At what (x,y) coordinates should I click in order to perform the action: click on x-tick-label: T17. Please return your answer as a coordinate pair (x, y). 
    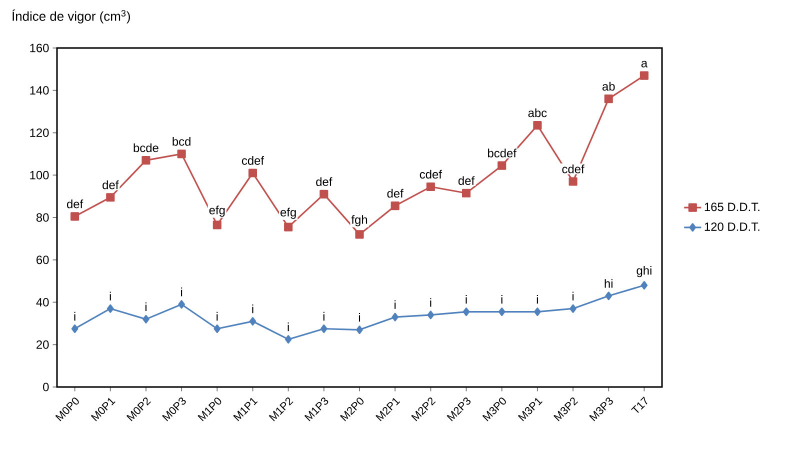
    Looking at the image, I should click on (639, 404).